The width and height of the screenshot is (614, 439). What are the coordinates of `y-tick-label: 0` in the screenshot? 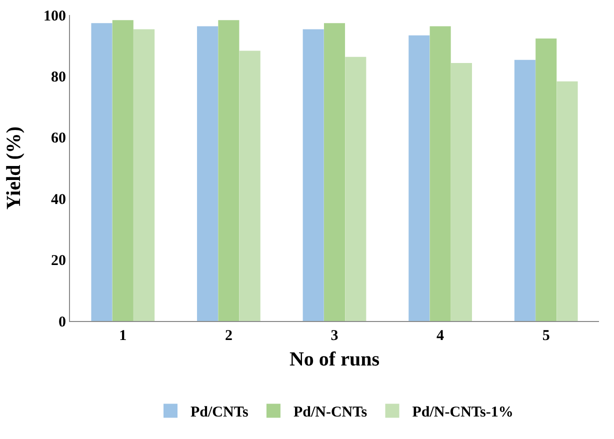 It's located at (62, 322).